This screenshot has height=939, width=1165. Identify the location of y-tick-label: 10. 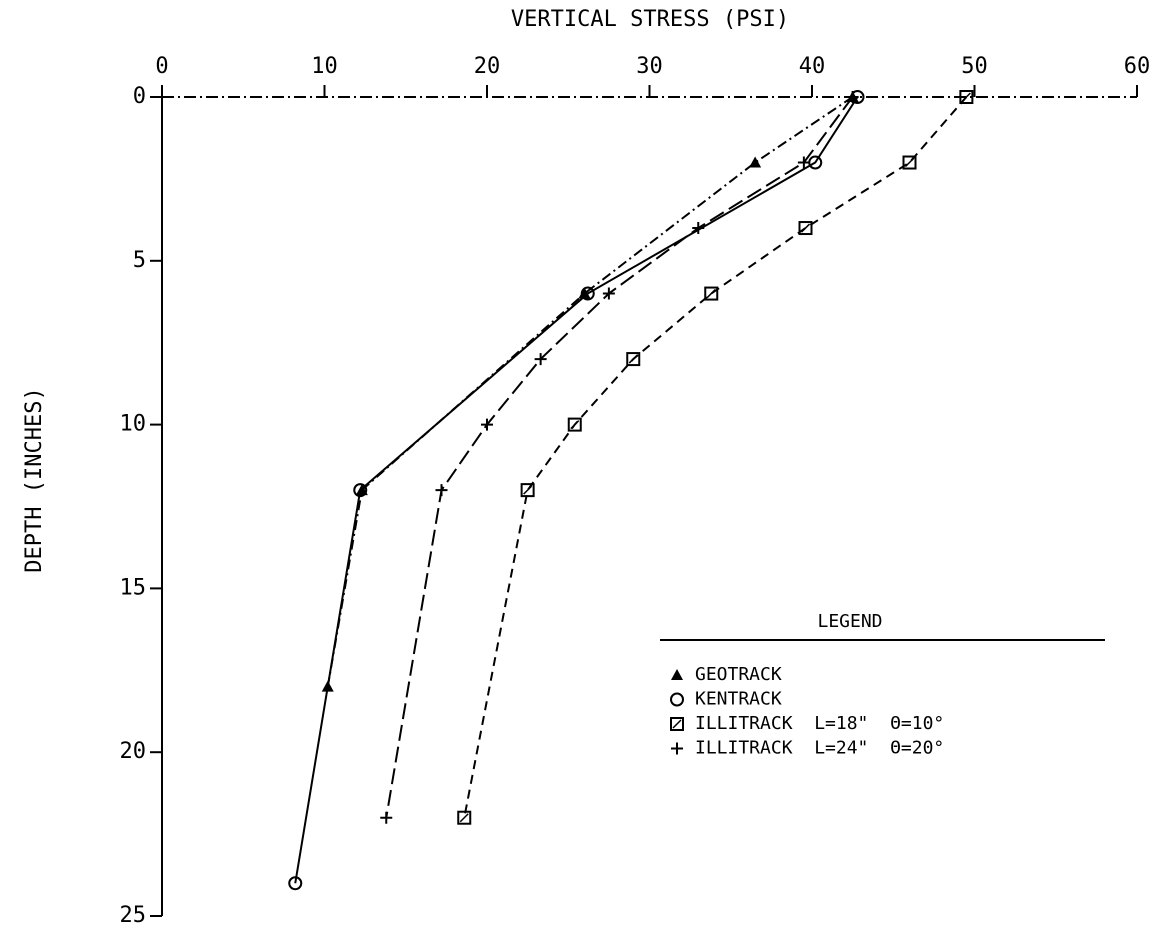
(133, 424).